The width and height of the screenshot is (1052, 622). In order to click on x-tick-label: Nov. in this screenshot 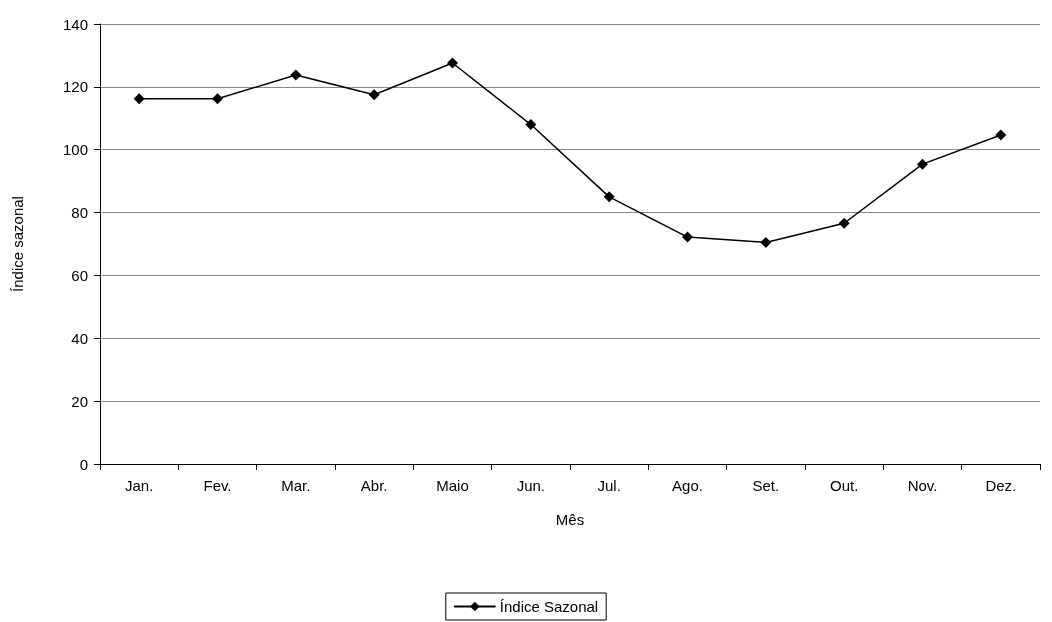, I will do `click(922, 485)`.